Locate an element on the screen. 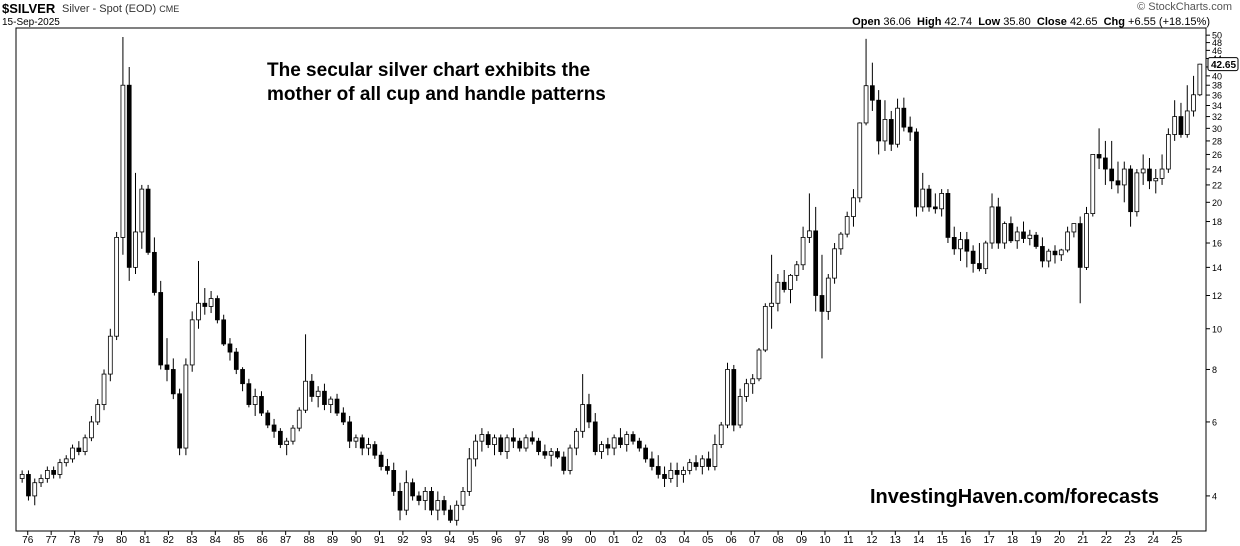 The image size is (1240, 546). x-tick-label: 81 is located at coordinates (145, 540).